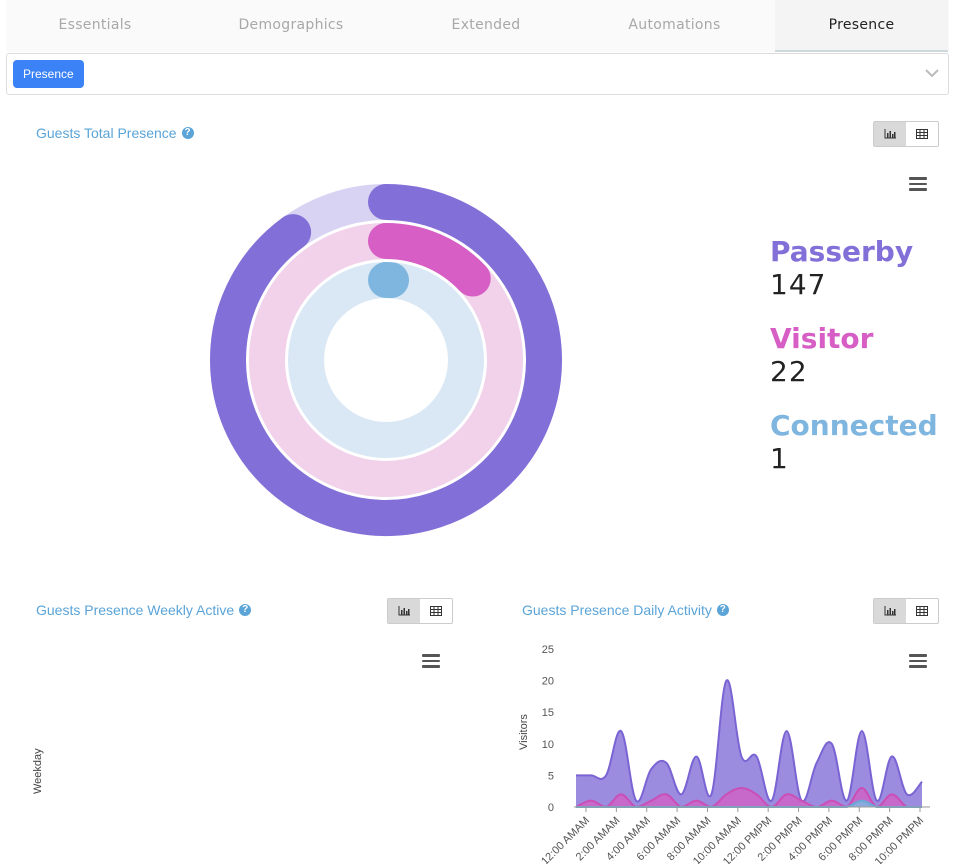  Describe the element at coordinates (524, 732) in the screenshot. I see `y-axis-label: Visitors` at that location.